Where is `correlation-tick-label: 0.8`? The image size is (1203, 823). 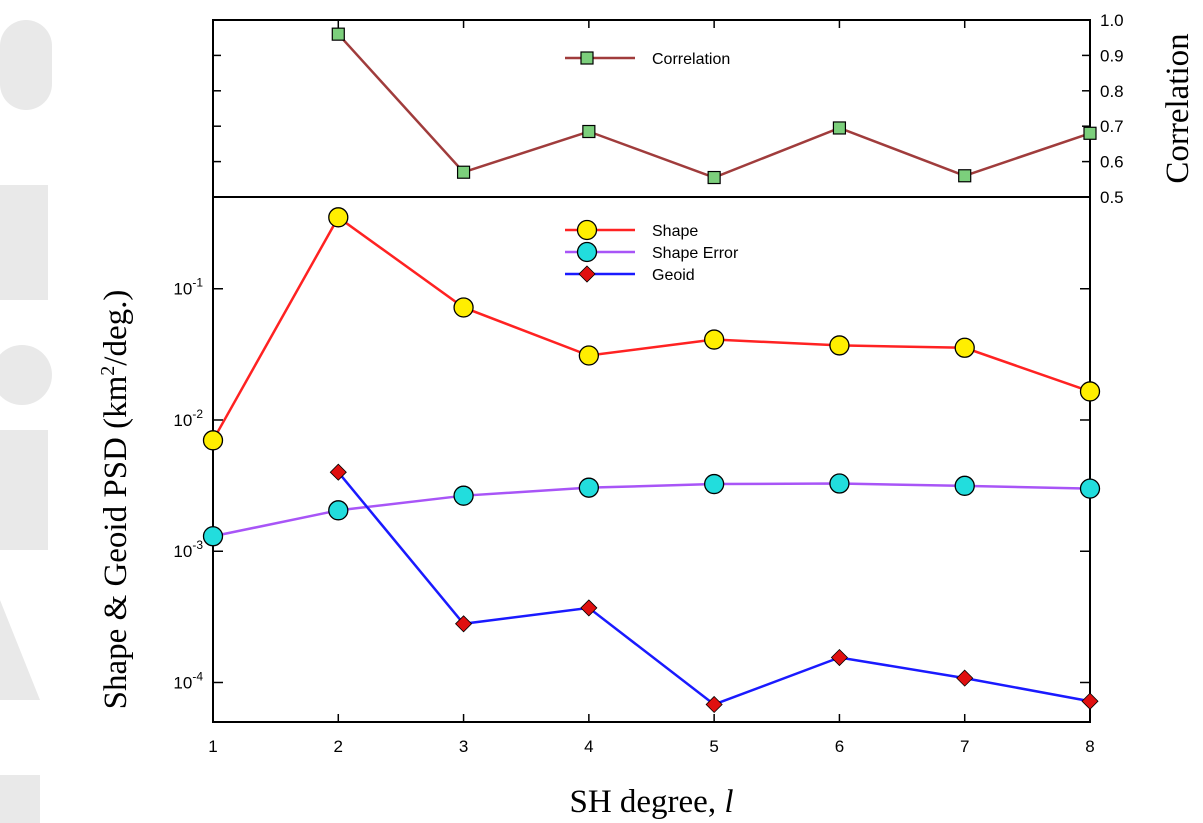 correlation-tick-label: 0.8 is located at coordinates (1112, 91).